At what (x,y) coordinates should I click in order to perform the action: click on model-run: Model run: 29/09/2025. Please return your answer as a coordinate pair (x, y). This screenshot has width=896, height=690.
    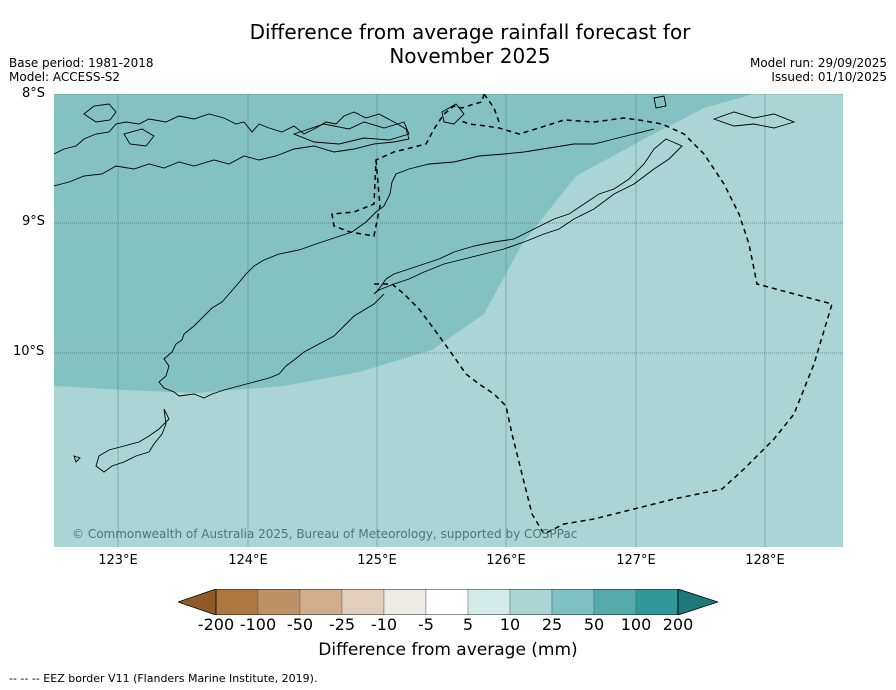
    Looking at the image, I should click on (818, 63).